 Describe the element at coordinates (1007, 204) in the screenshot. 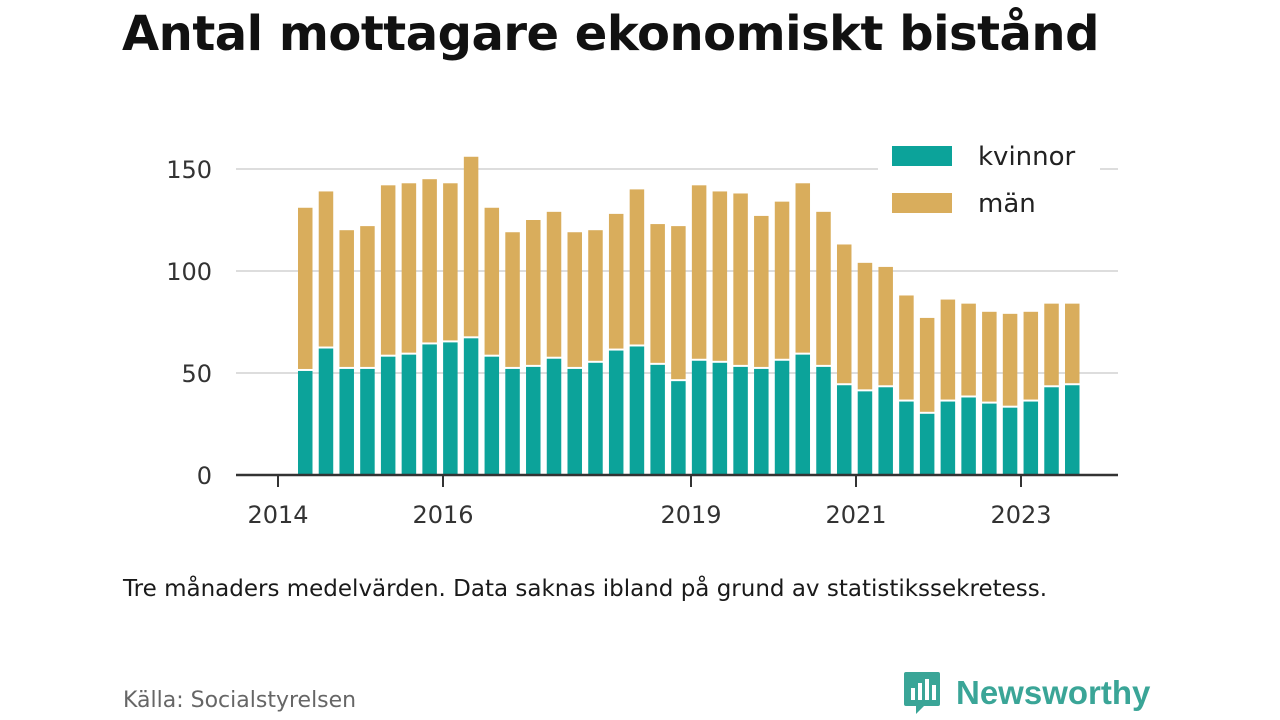

I see `legend-label: män` at that location.